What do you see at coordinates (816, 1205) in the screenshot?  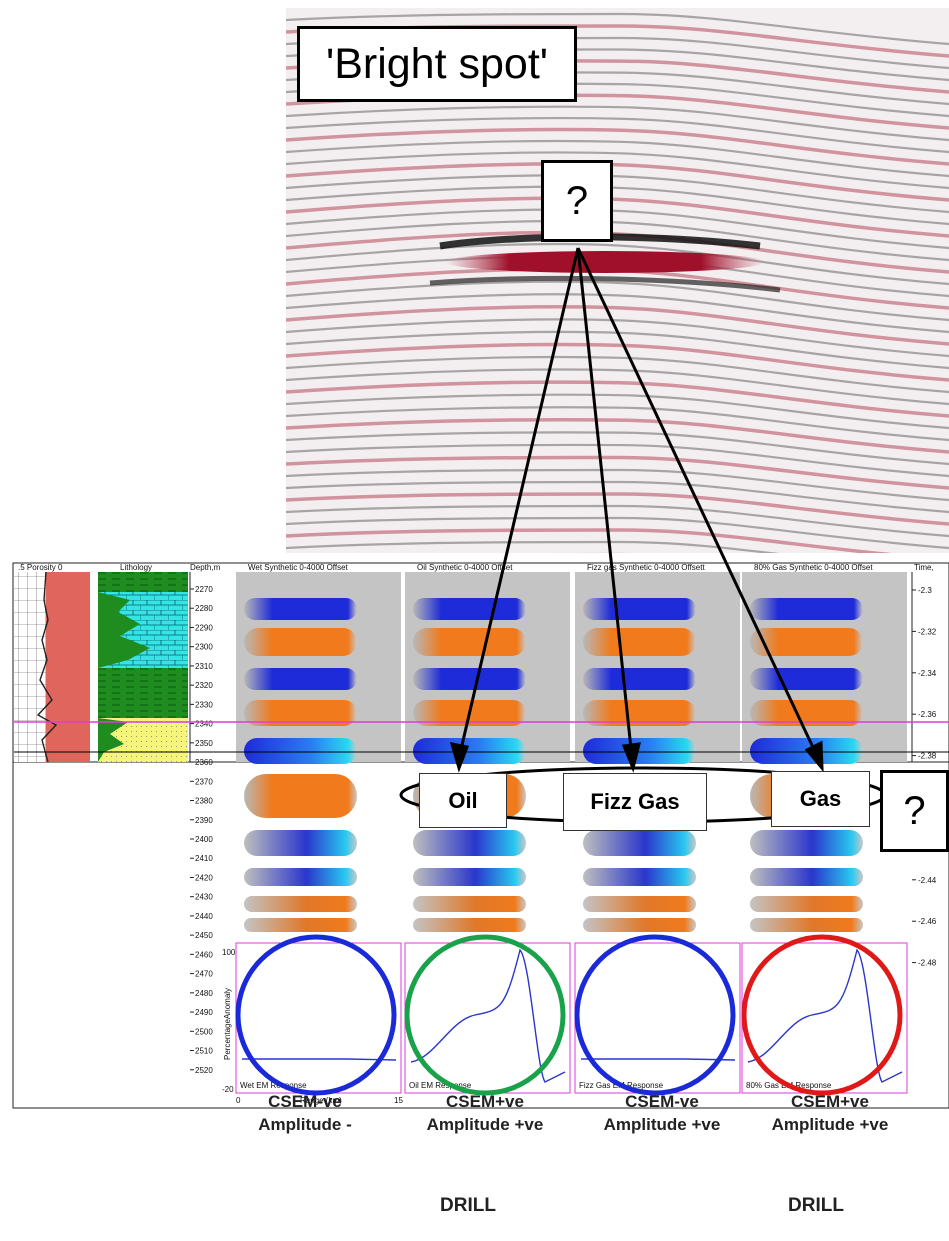 I see `drill-label-gas: DRILL` at bounding box center [816, 1205].